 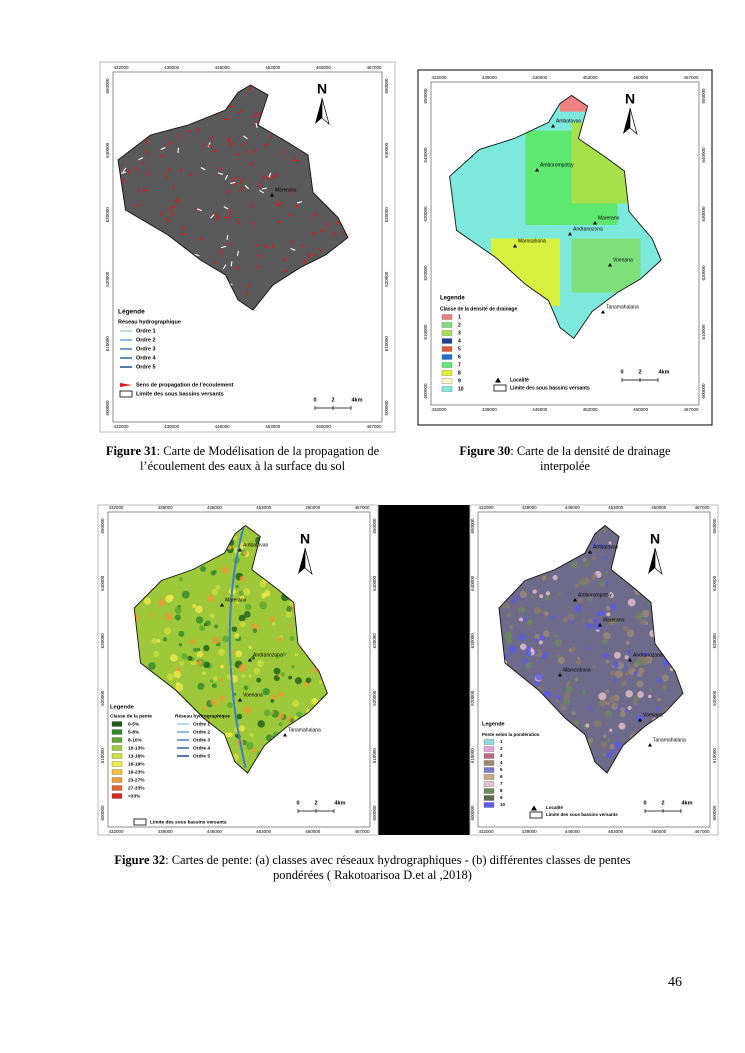 What do you see at coordinates (577, 670) in the screenshot?
I see `locality-label: Marosahona` at bounding box center [577, 670].